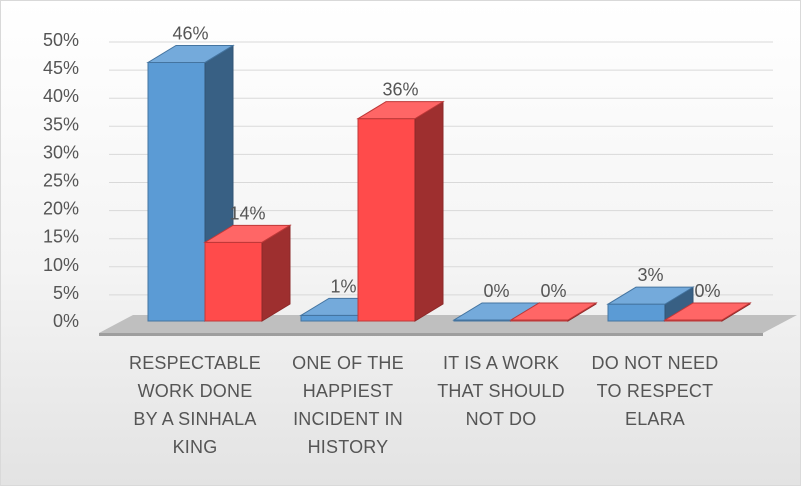  What do you see at coordinates (343, 286) in the screenshot?
I see `data-label: 1%` at bounding box center [343, 286].